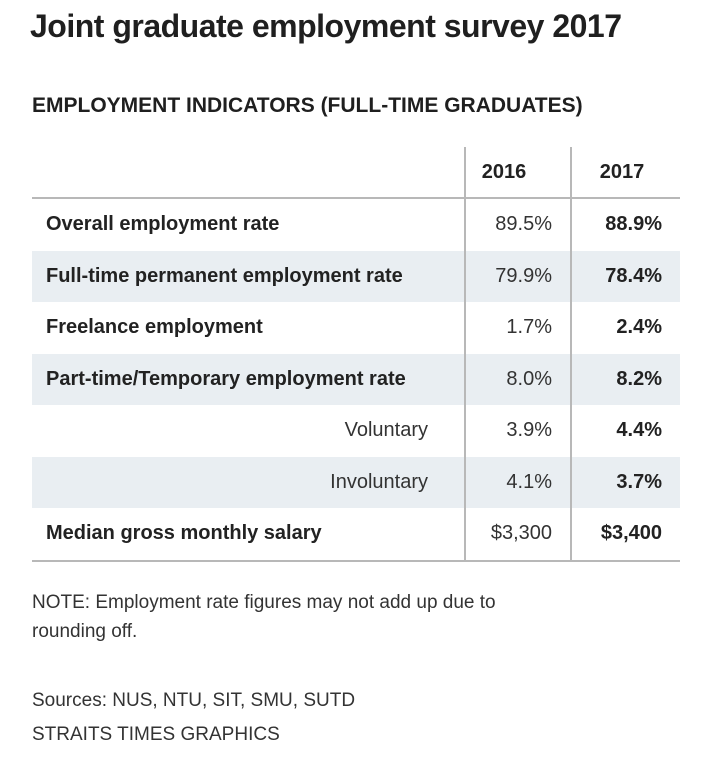  I want to click on sources-text: Sources: NUS, NTU, SIT, SMU, SUTD, so click(194, 700).